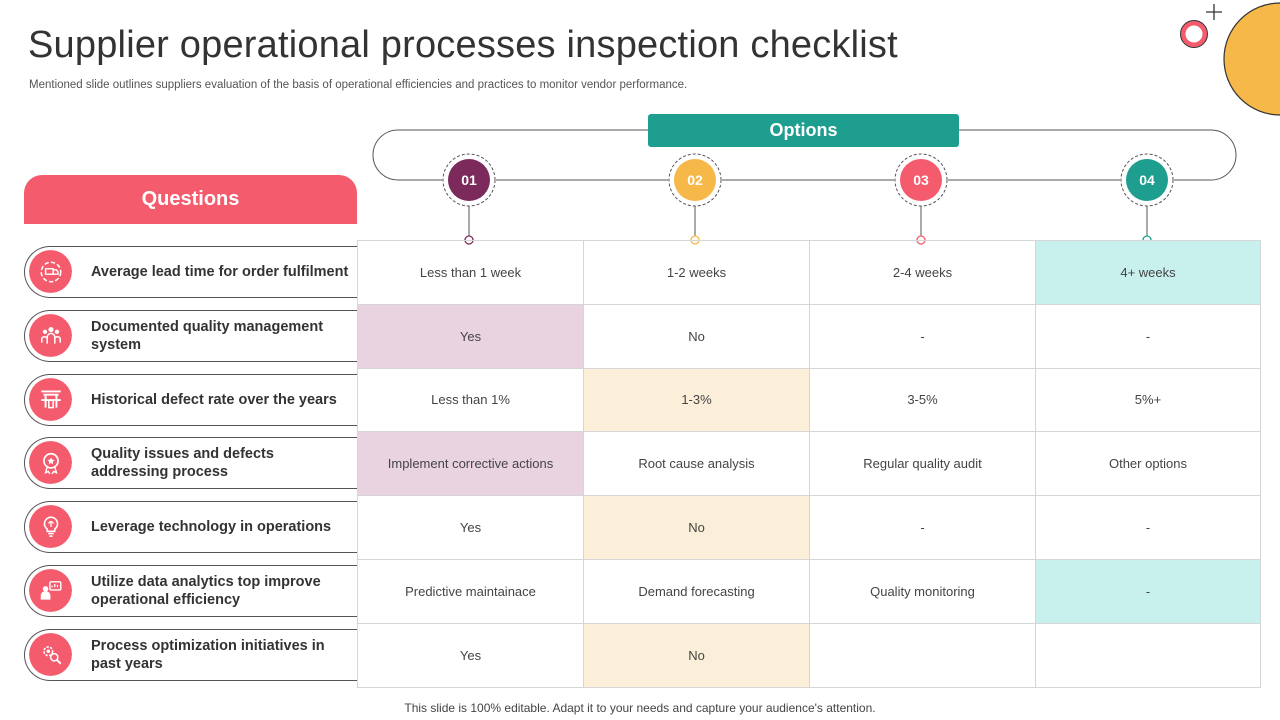  Describe the element at coordinates (50, 335) in the screenshot. I see `team-icon` at that location.